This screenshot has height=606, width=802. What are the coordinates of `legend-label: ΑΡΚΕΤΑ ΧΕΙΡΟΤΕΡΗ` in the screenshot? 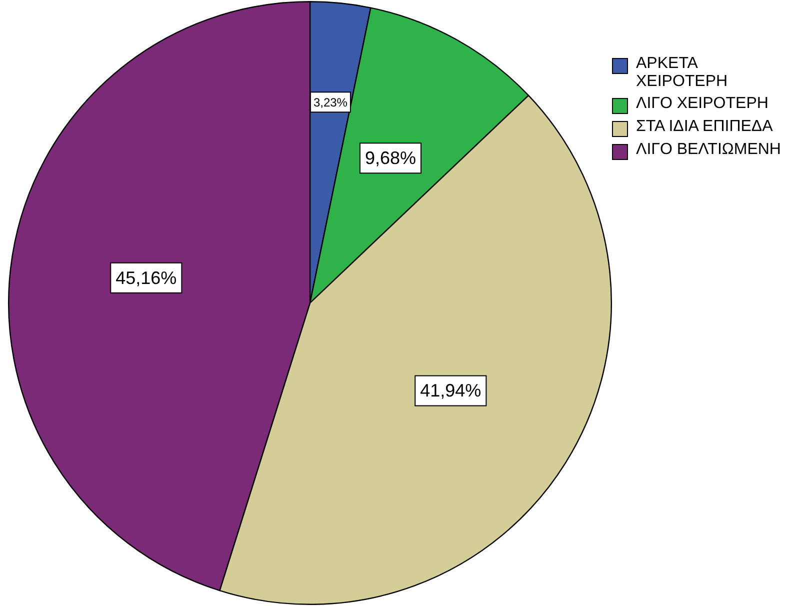 It's located at (682, 73).